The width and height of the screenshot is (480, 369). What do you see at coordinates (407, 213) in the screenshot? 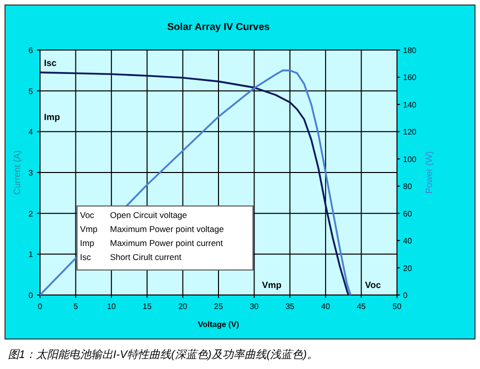
I see `y2-tick-label: 60` at bounding box center [407, 213].